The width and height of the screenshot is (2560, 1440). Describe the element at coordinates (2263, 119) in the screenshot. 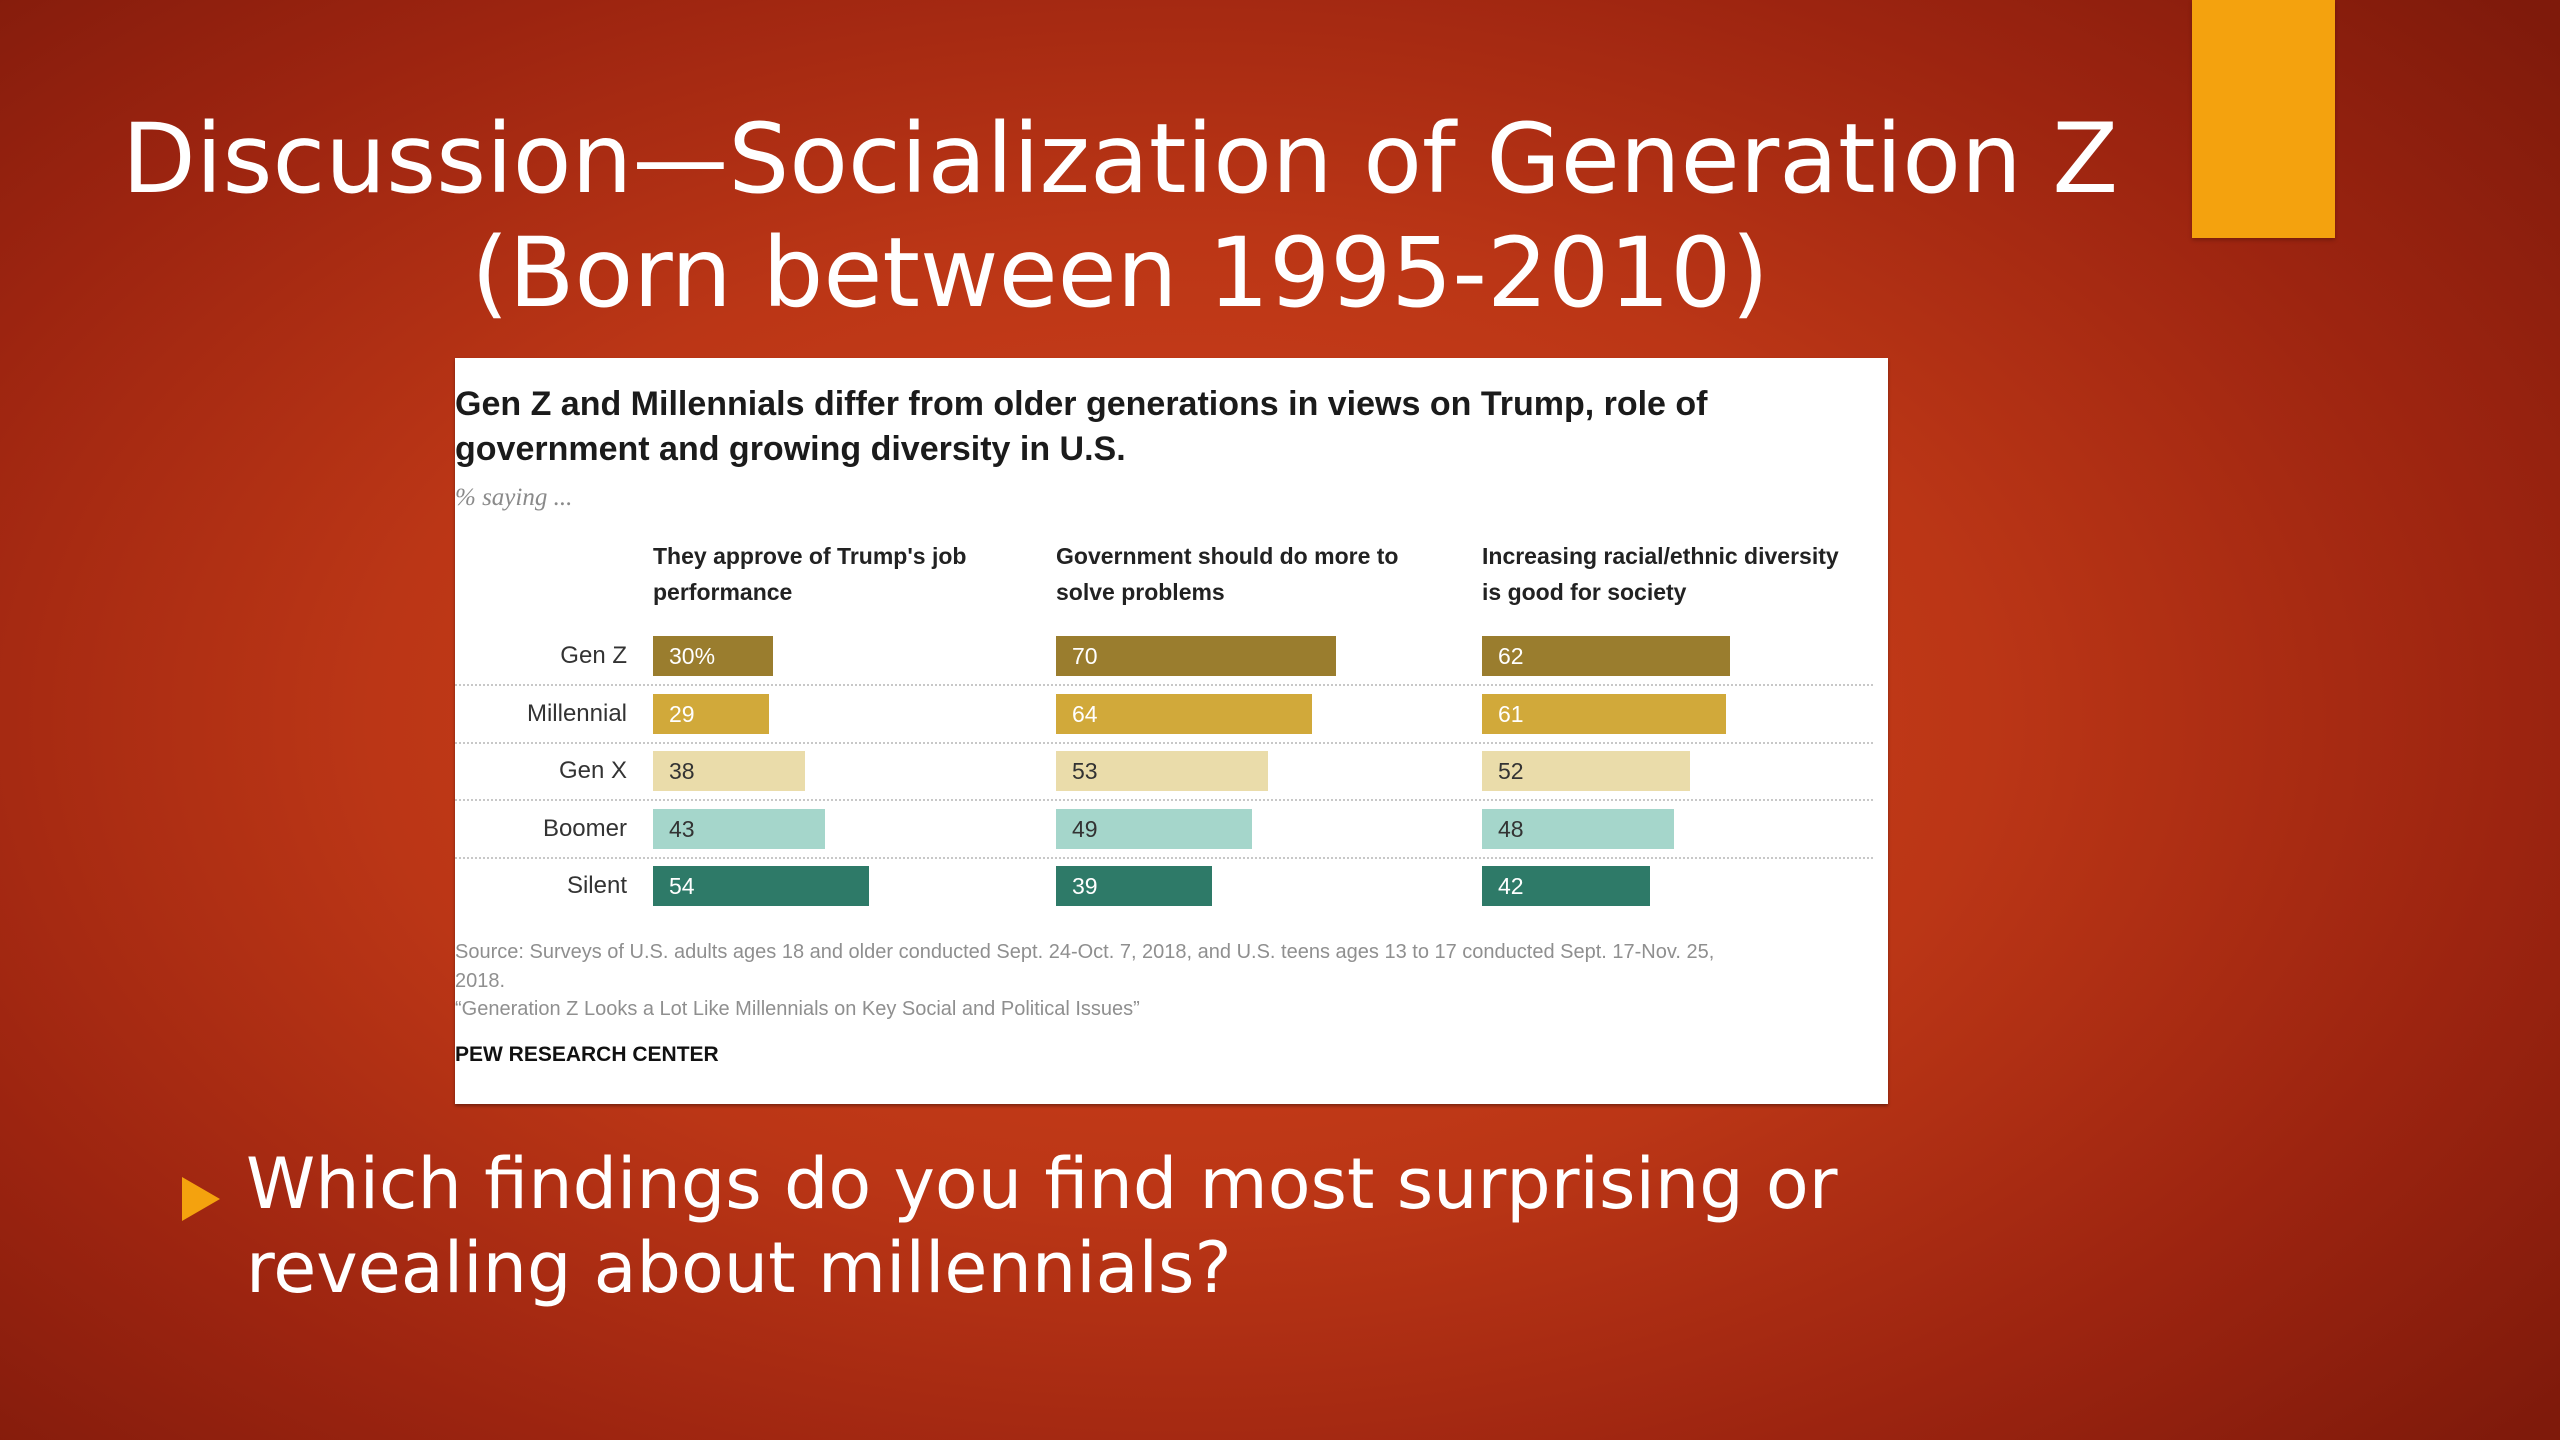

I see `accent-block` at that location.